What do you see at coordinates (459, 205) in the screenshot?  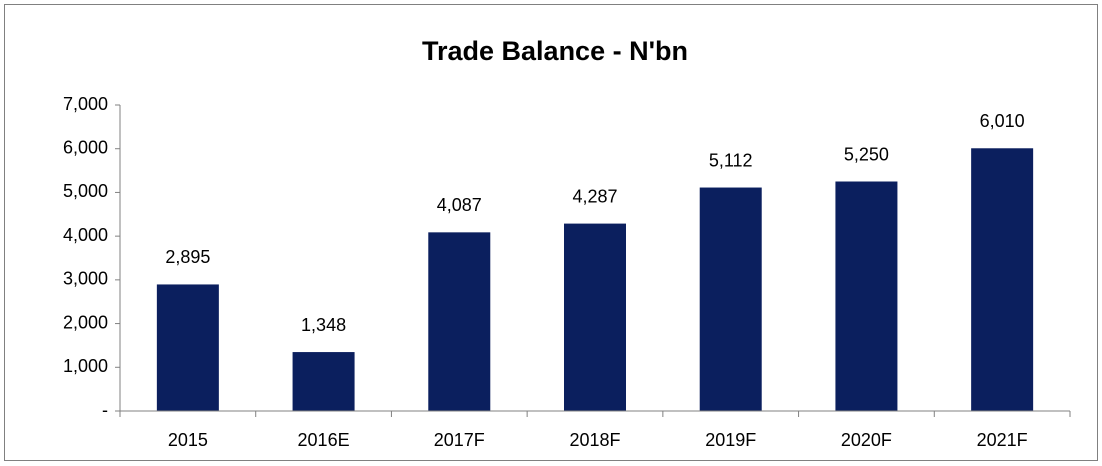 I see `value-label: 4,087` at bounding box center [459, 205].